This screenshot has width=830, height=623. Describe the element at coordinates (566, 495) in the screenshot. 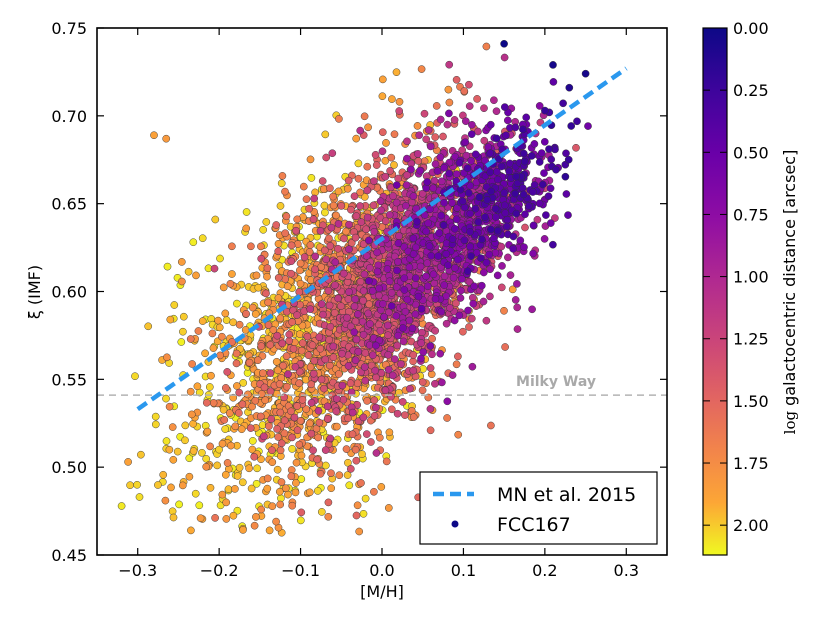

I see `legend-fit-label: MN et al. 2015` at that location.